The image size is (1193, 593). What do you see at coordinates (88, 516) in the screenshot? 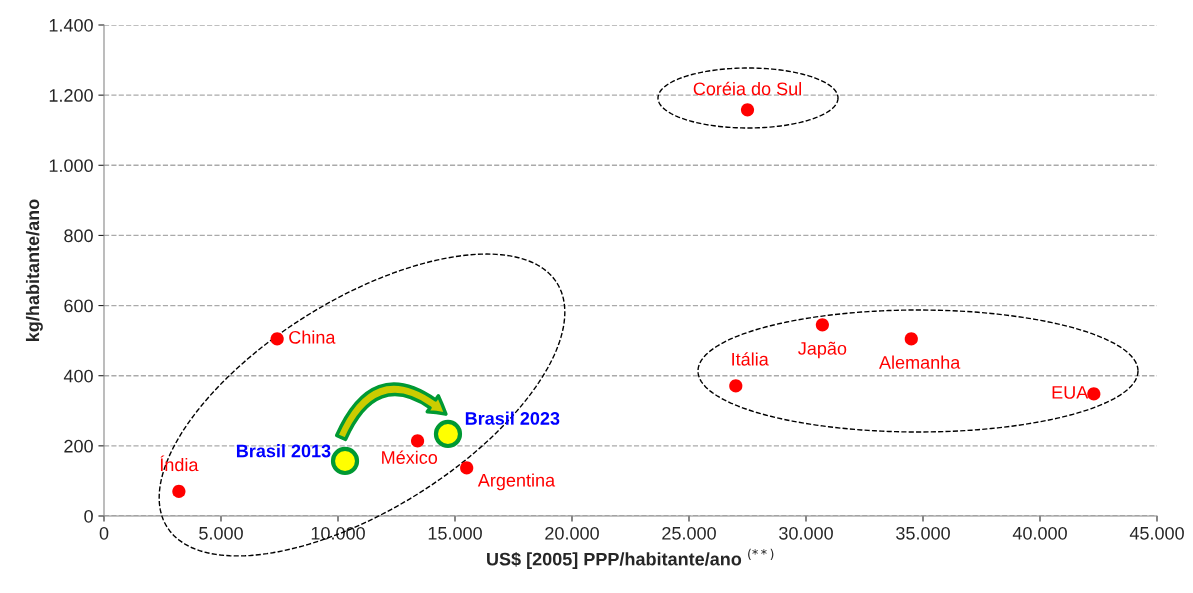
I see `y-tick-label: 0` at bounding box center [88, 516].